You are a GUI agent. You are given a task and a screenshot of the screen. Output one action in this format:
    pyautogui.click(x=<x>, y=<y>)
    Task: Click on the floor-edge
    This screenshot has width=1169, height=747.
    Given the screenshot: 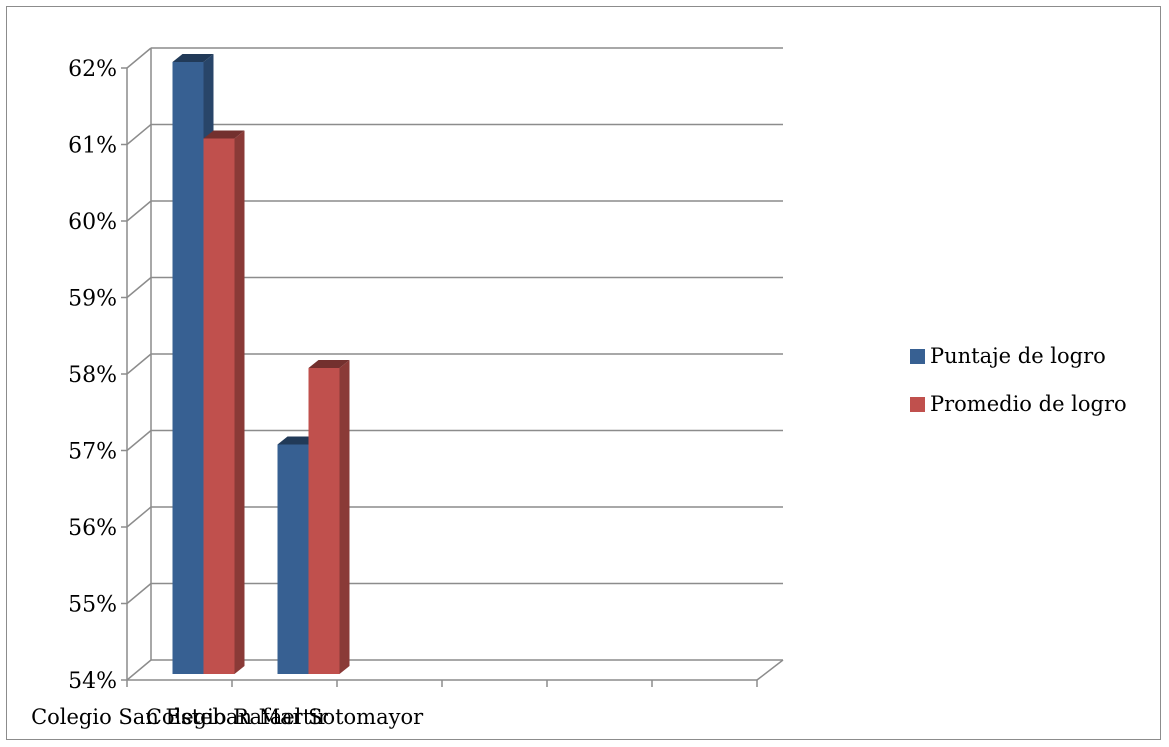 What is the action you would take?
    pyautogui.click(x=770, y=670)
    